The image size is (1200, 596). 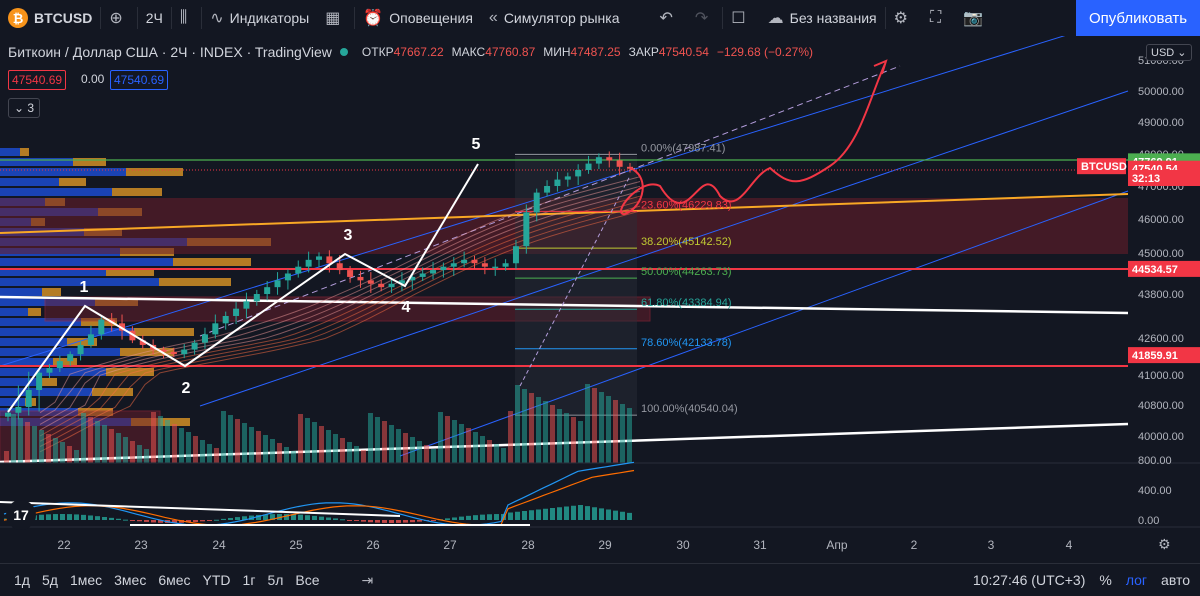 I want to click on auto-toggle: авто, so click(x=1175, y=580).